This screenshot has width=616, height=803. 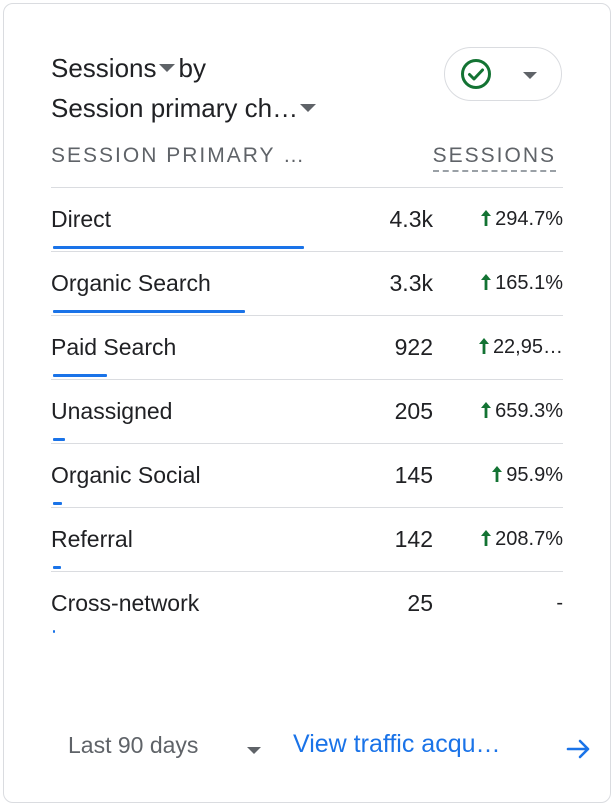 I want to click on arrow-right-icon, so click(x=579, y=749).